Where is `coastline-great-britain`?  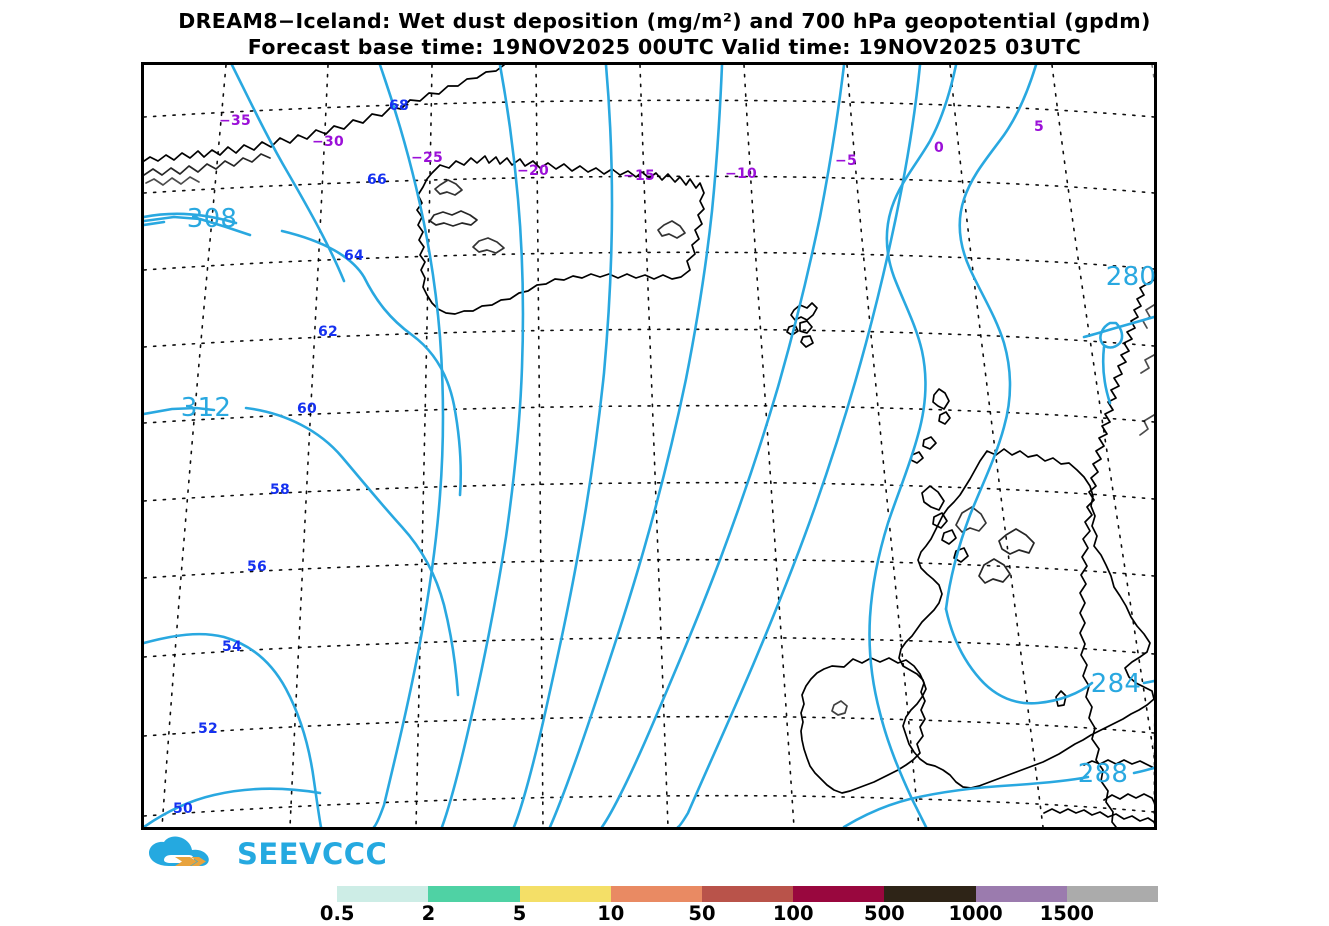 coastline-great-britain is located at coordinates (1026, 618).